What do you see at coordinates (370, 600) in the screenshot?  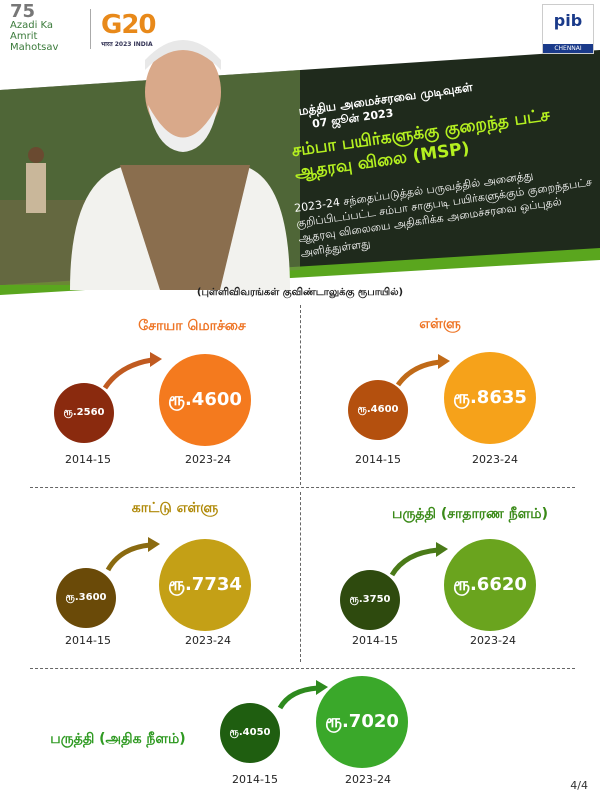 I see `msp-2014-circle: ரூ.3750` at bounding box center [370, 600].